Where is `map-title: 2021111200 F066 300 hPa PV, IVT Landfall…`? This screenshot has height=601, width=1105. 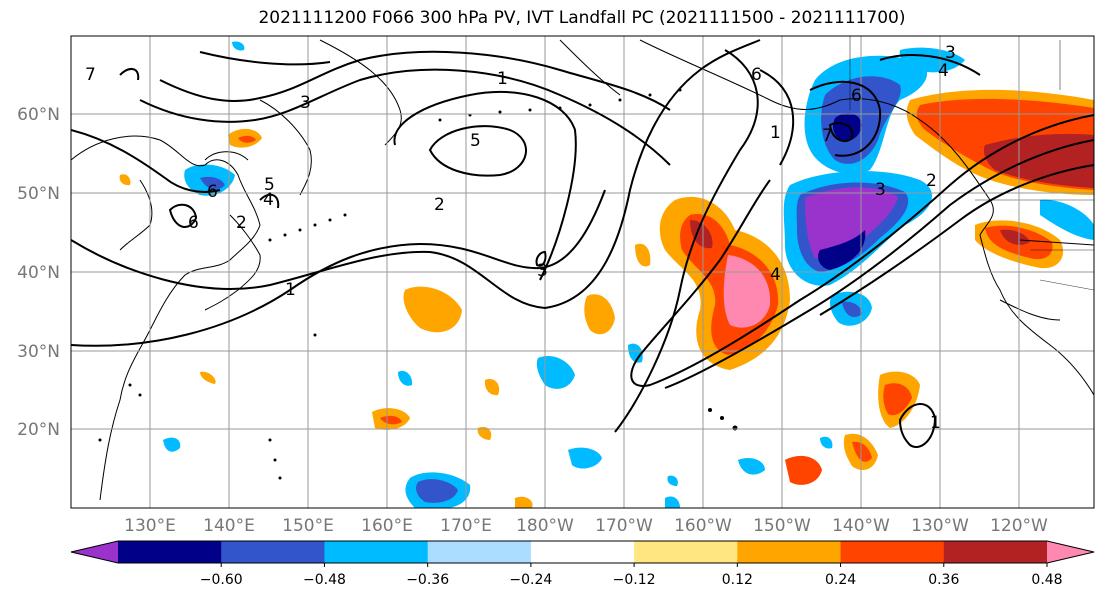
map-title: 2021111200 F066 300 hPa PV, IVT Landfall… is located at coordinates (582, 18).